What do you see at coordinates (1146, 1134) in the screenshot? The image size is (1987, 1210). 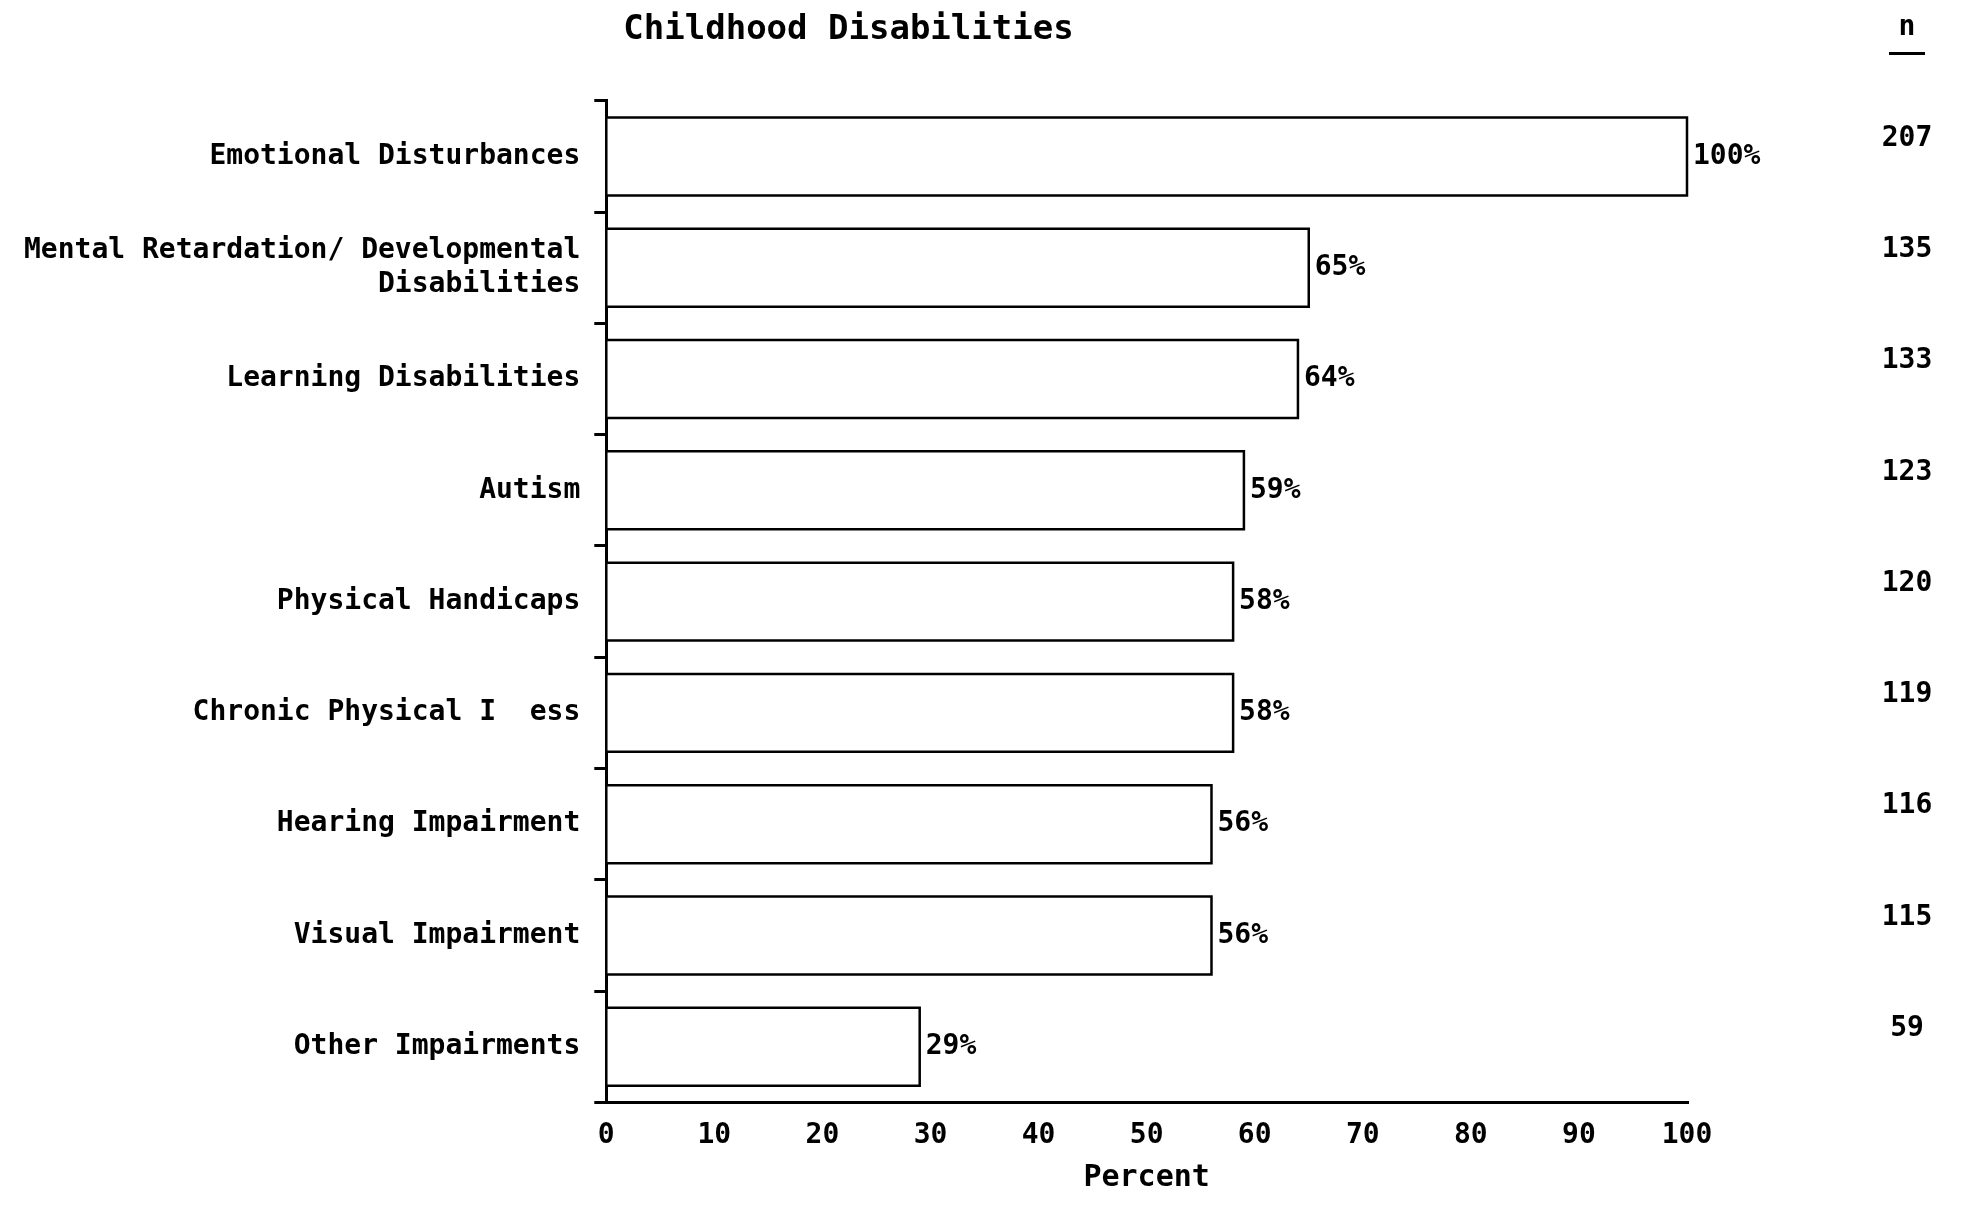 I see `x-tick-label: 50` at bounding box center [1146, 1134].